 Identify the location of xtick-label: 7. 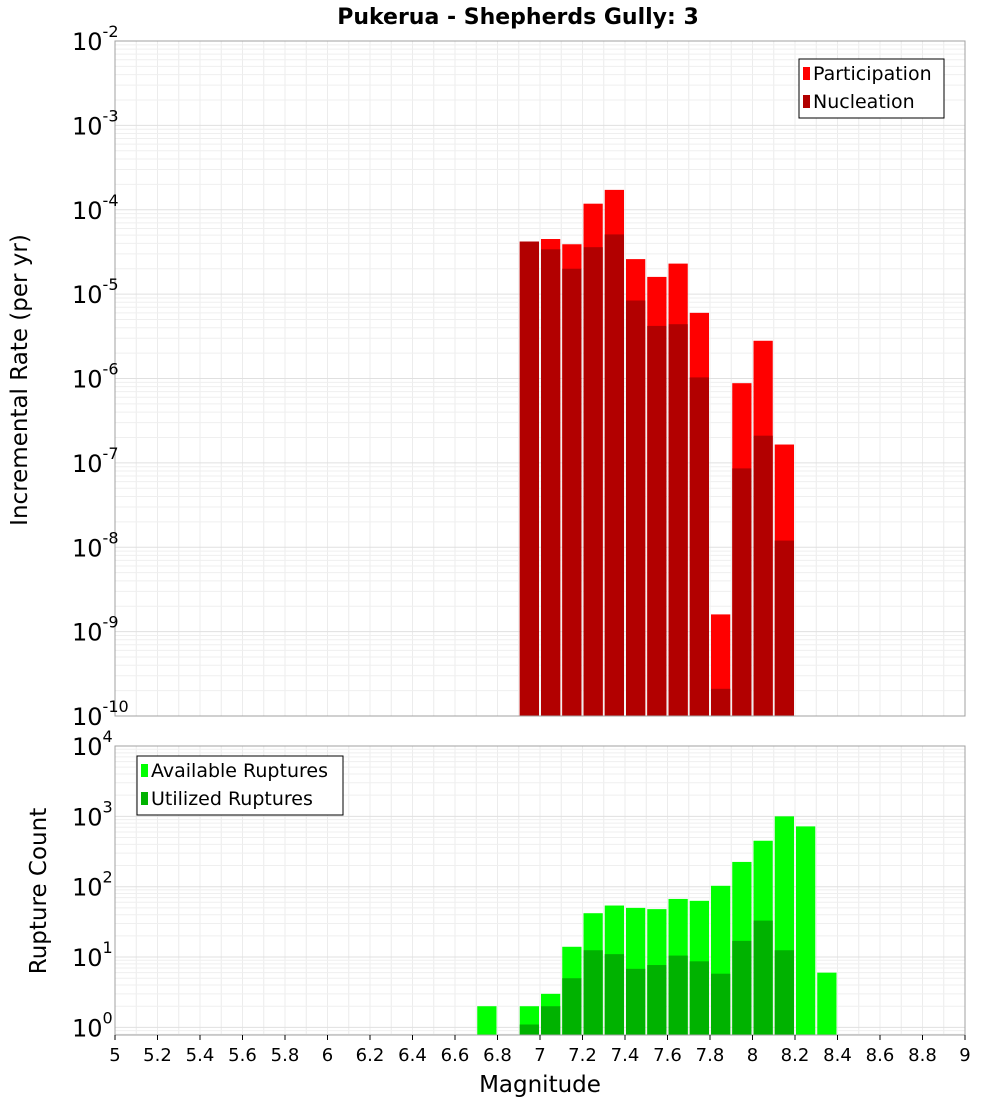
(539, 1055).